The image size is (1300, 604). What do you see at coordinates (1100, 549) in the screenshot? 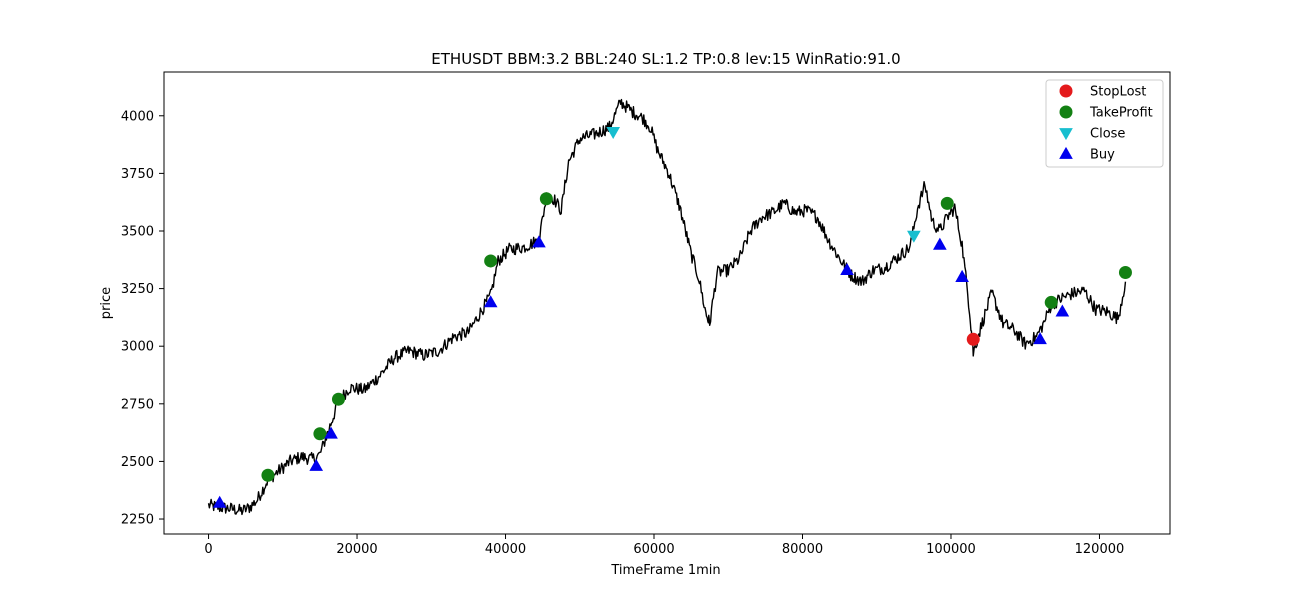
I see `x-tick-label: 120000` at bounding box center [1100, 549].